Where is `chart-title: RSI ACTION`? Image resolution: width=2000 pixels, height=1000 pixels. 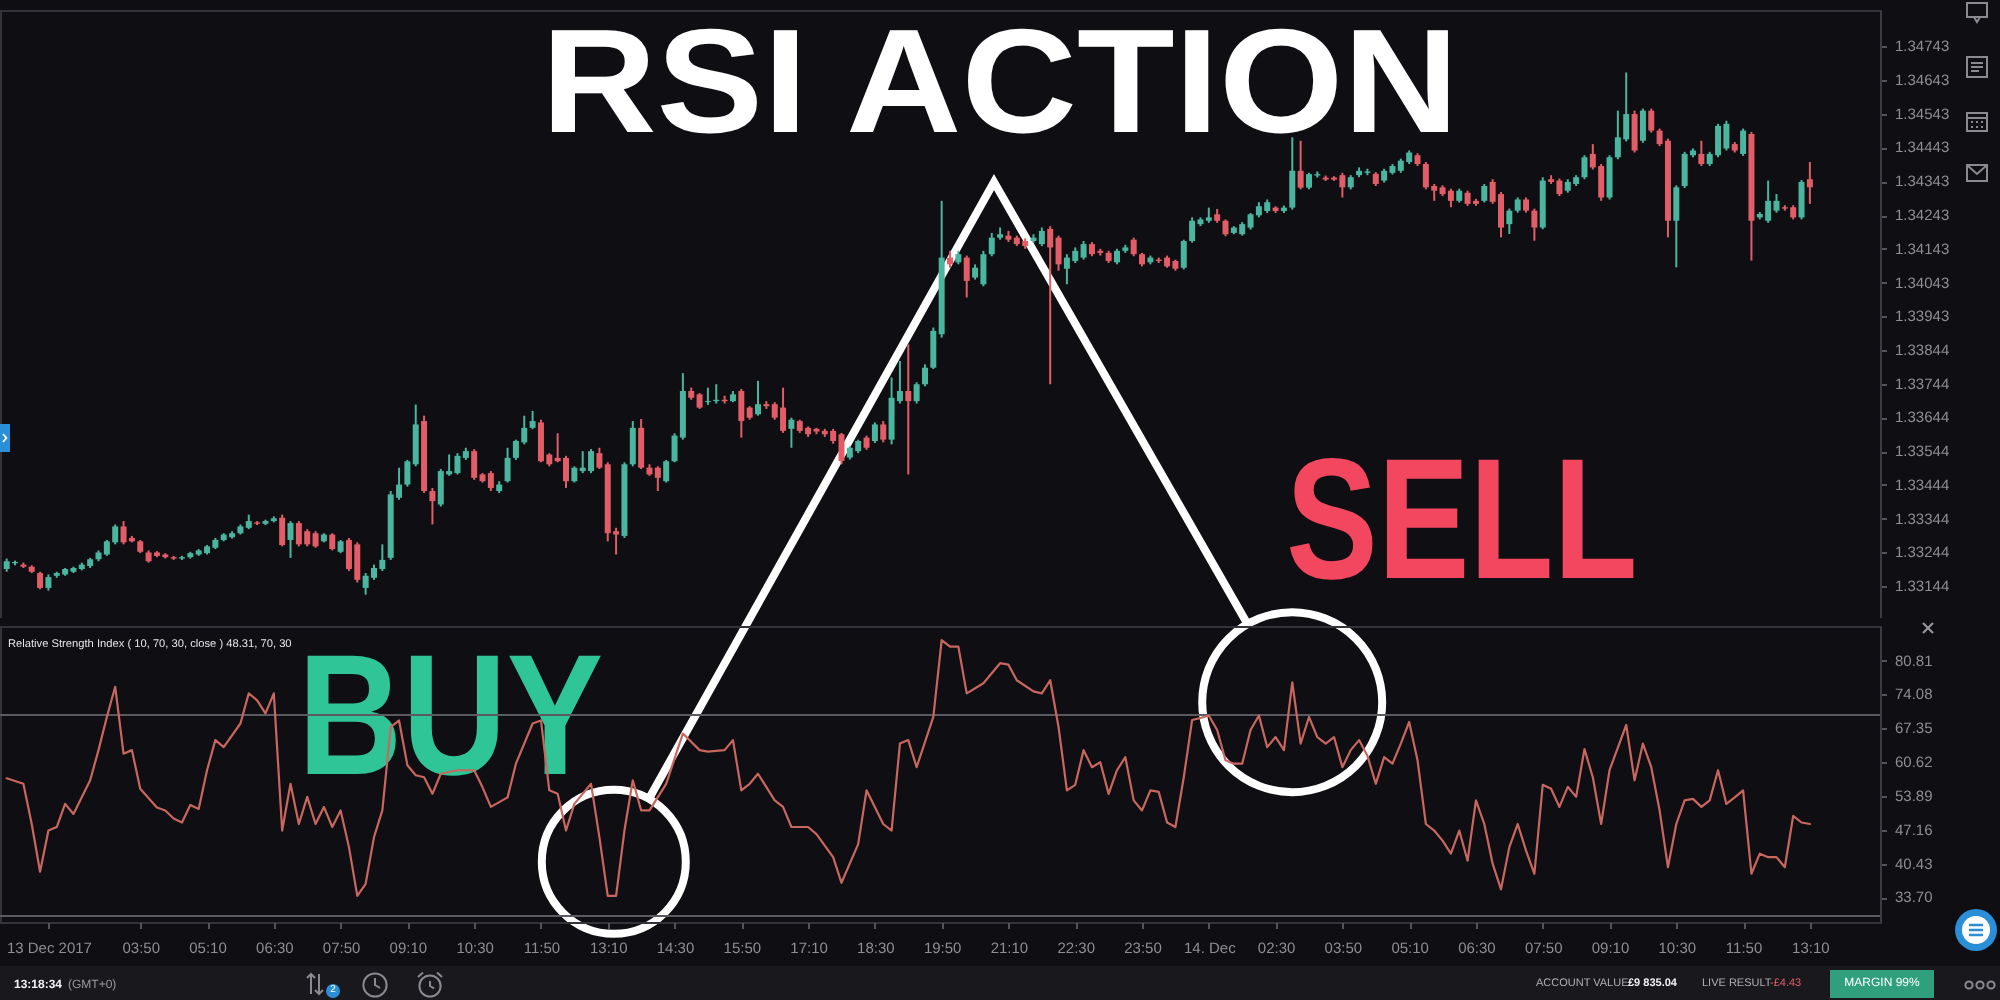
chart-title: RSI ACTION is located at coordinates (1000, 82).